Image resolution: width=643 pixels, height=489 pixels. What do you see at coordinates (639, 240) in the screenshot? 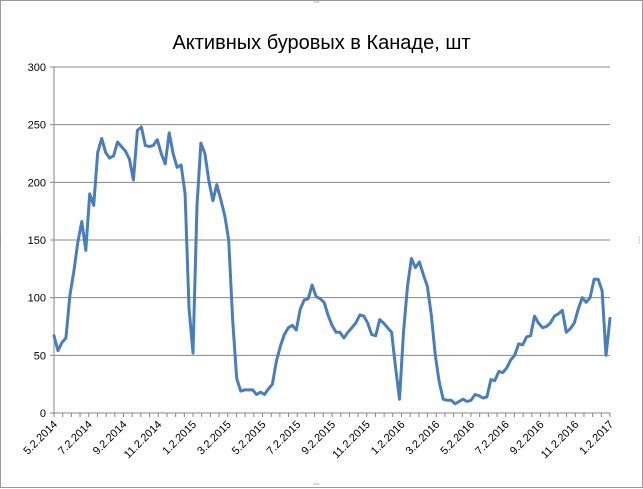
I see `resize-handle-right: · · ·` at bounding box center [639, 240].